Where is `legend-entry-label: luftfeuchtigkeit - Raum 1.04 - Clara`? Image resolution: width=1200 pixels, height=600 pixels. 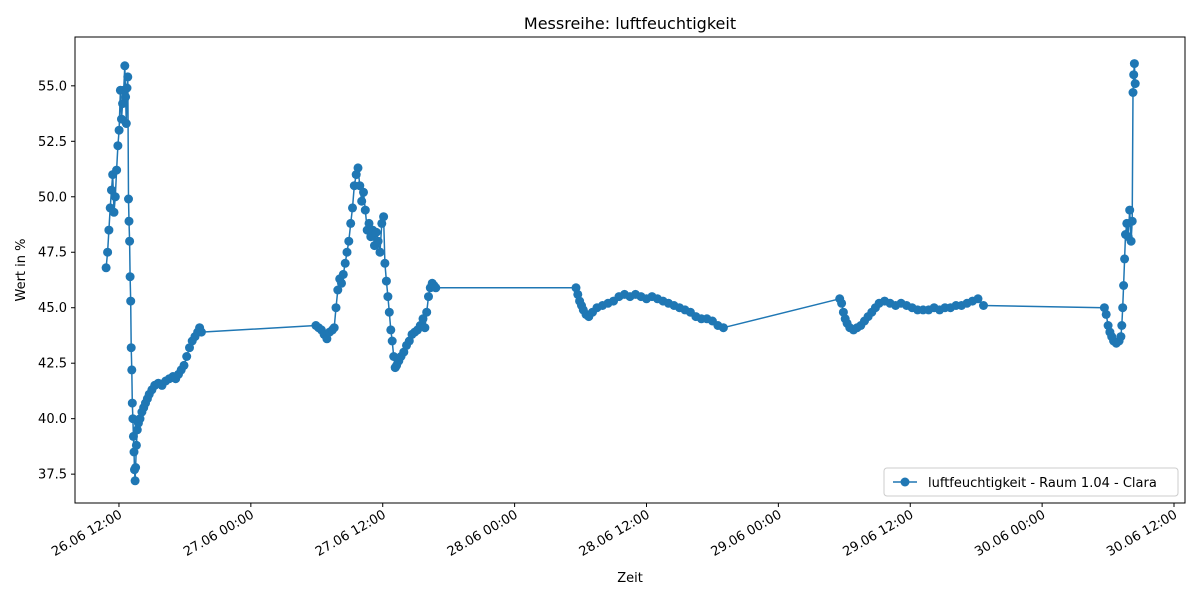 legend-entry-label: luftfeuchtigkeit - Raum 1.04 - Clara is located at coordinates (1042, 483).